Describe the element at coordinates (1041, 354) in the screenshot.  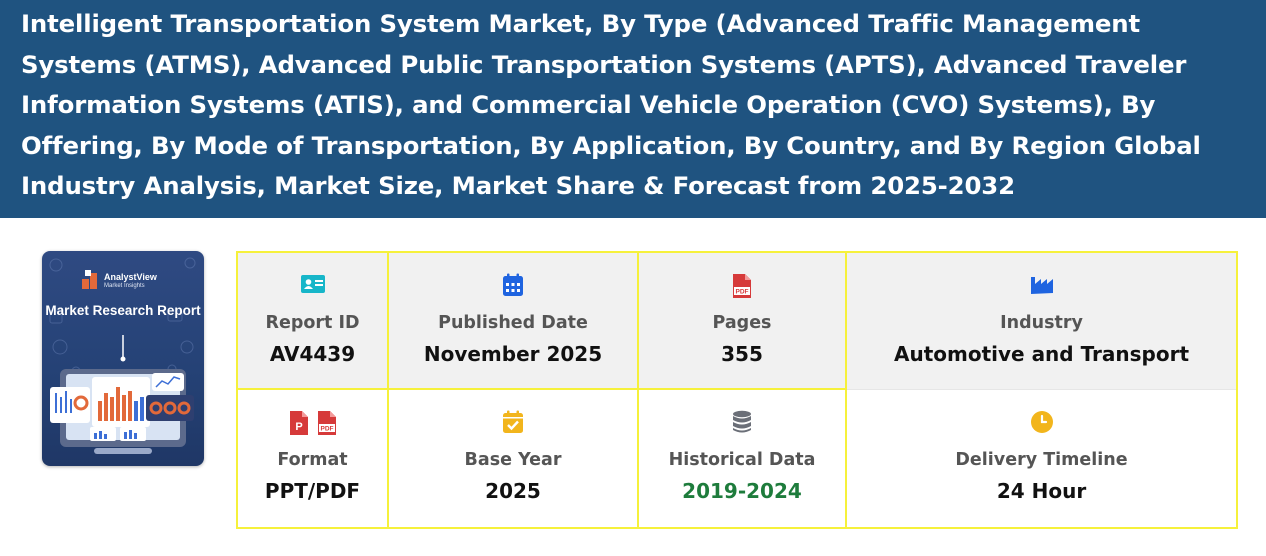
I see `industry-value: Automotive and Transport` at that location.